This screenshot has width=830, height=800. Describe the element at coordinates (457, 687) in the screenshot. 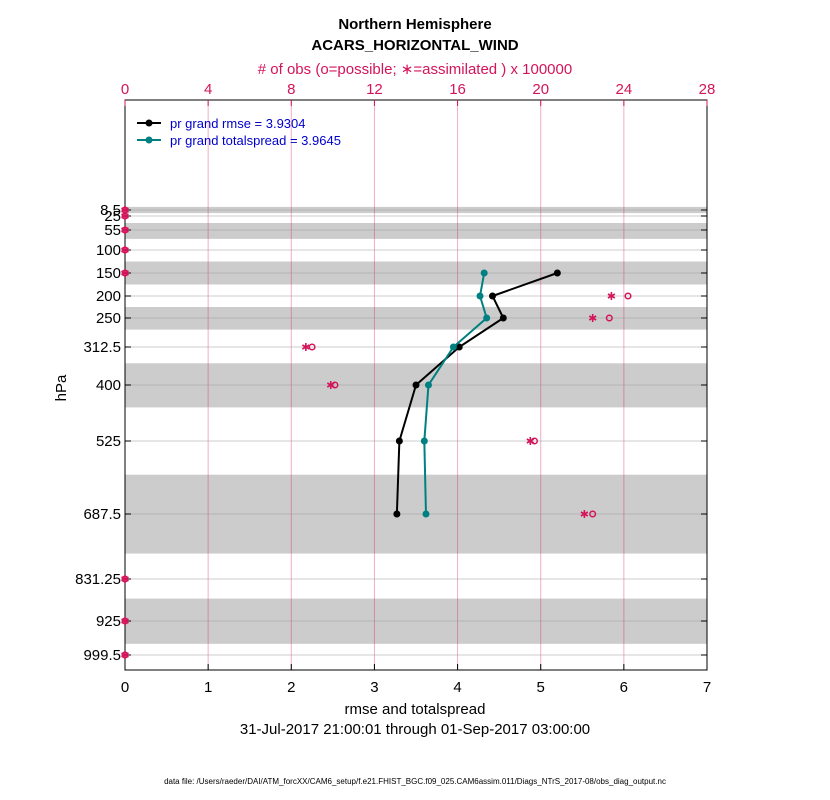

I see `x-tick-label: 4` at that location.